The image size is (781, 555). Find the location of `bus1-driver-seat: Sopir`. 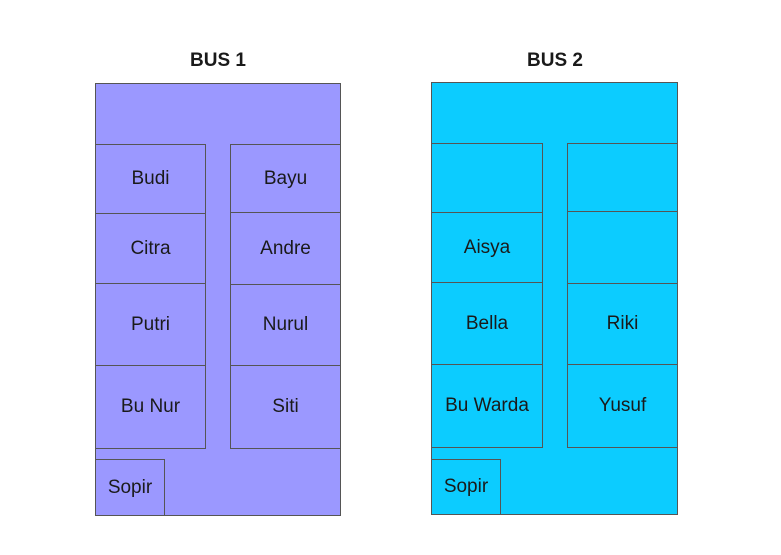

bus1-driver-seat: Sopir is located at coordinates (130, 487).